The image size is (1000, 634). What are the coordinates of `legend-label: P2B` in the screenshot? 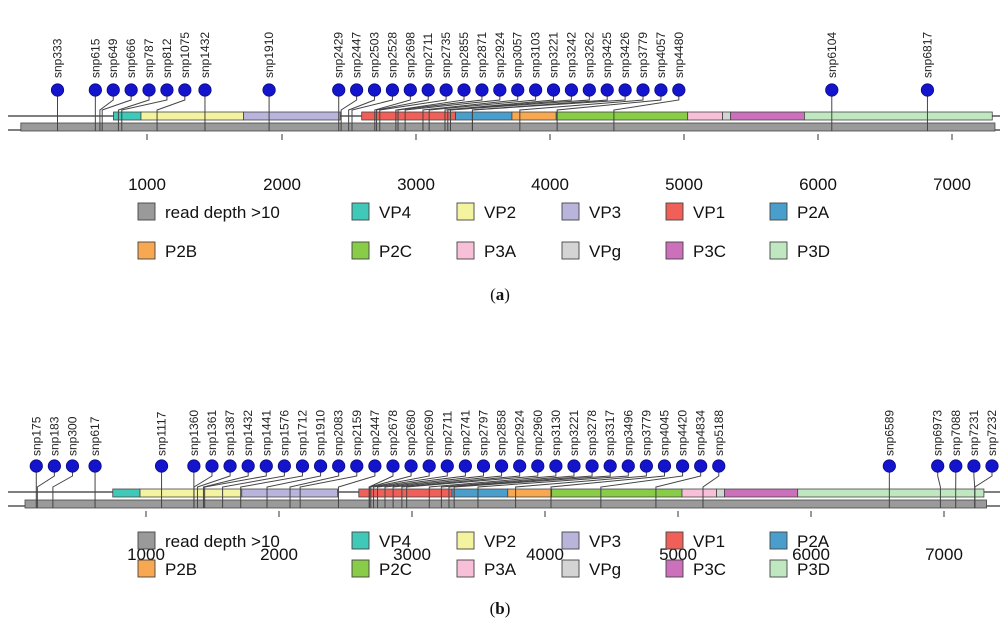 It's located at (181, 251).